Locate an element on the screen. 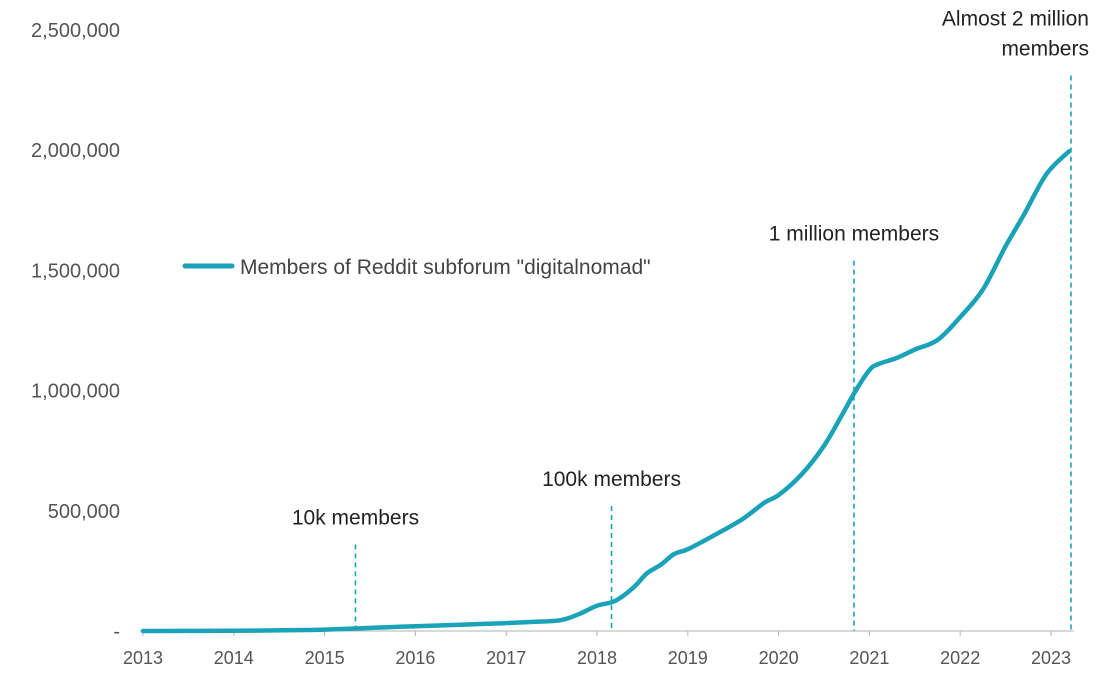  milestone-label: members is located at coordinates (1045, 48).